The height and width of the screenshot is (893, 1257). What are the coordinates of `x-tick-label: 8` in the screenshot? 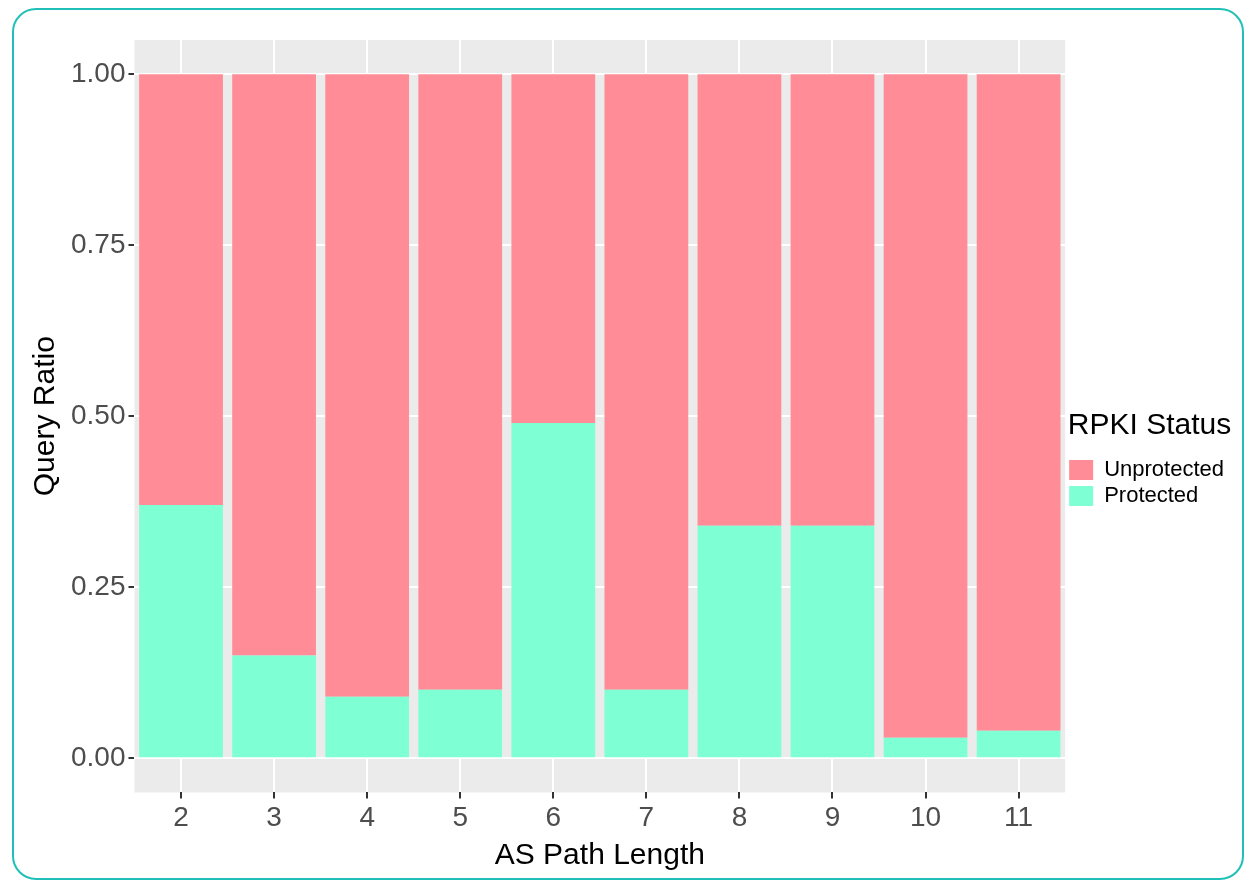 It's located at (739, 816).